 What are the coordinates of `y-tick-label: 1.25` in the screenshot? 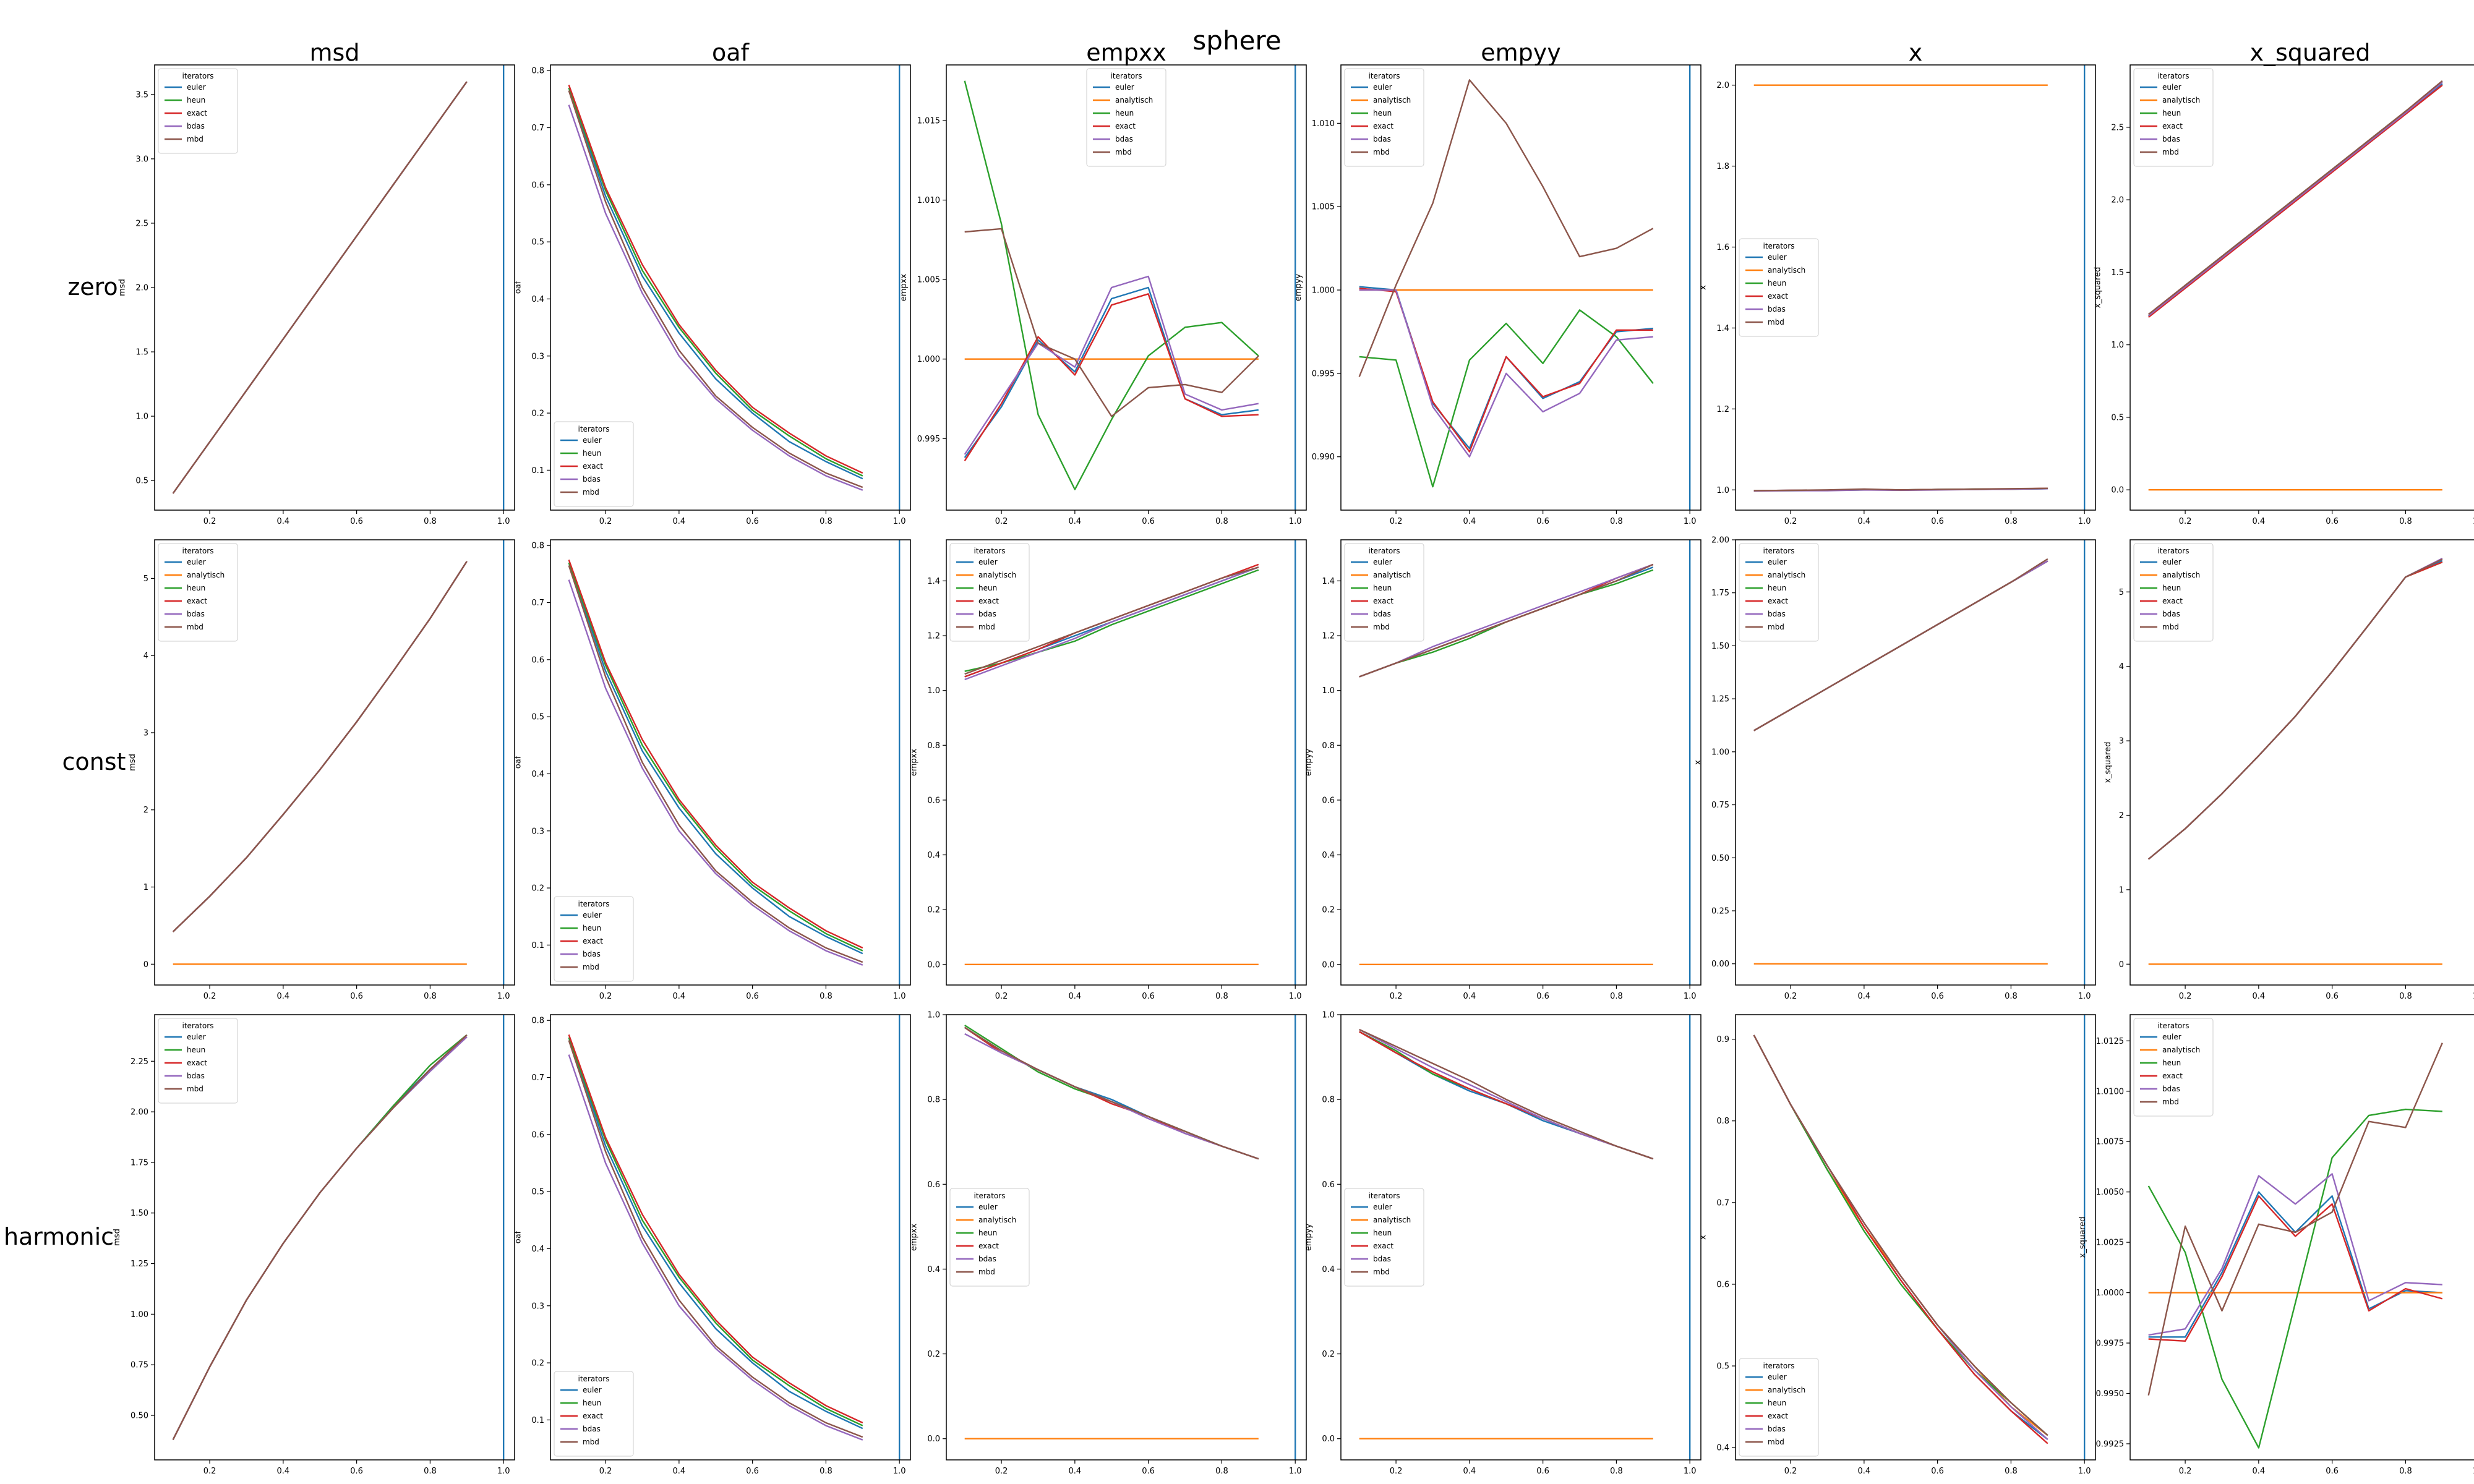 It's located at (1720, 699).